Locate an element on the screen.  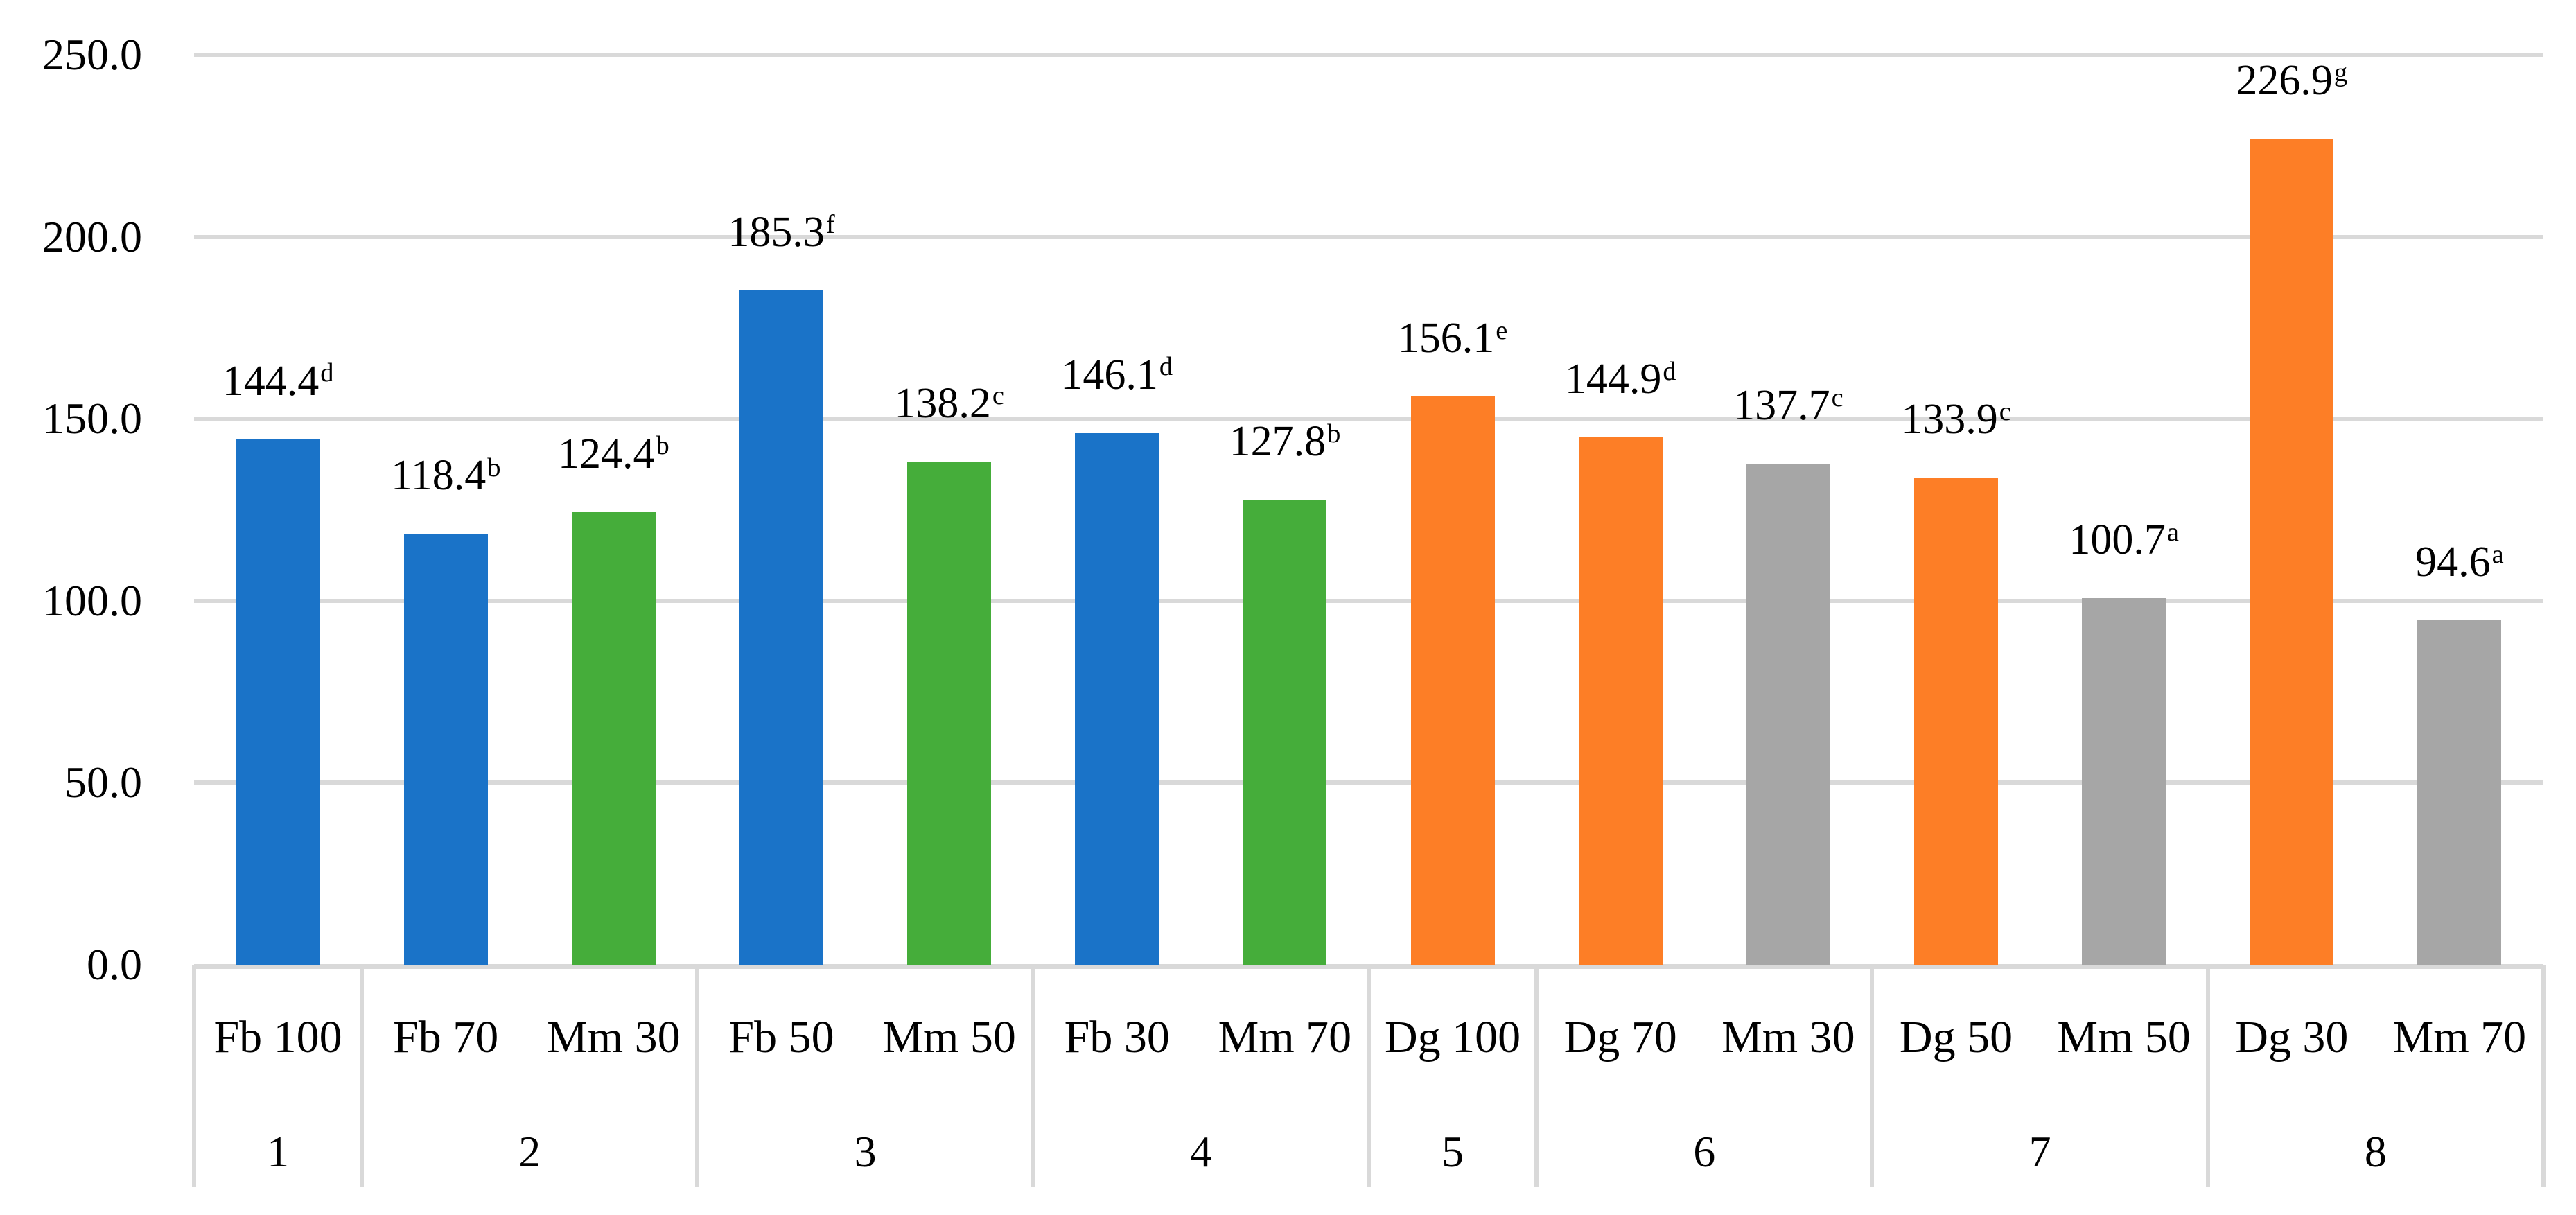
y-axis-tick-label: 100.0 is located at coordinates (92, 600).